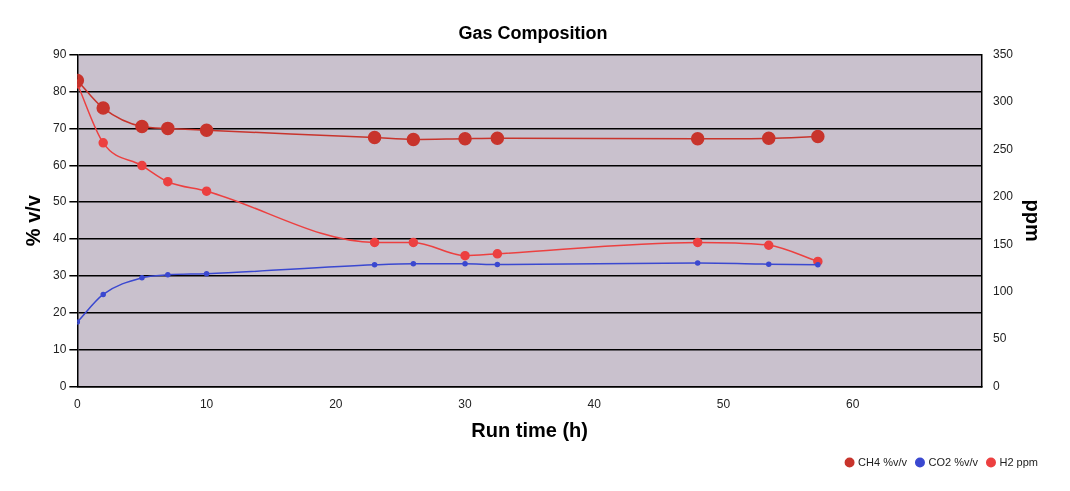 This screenshot has height=491, width=1070. I want to click on y2-tick-label: 200, so click(1003, 196).